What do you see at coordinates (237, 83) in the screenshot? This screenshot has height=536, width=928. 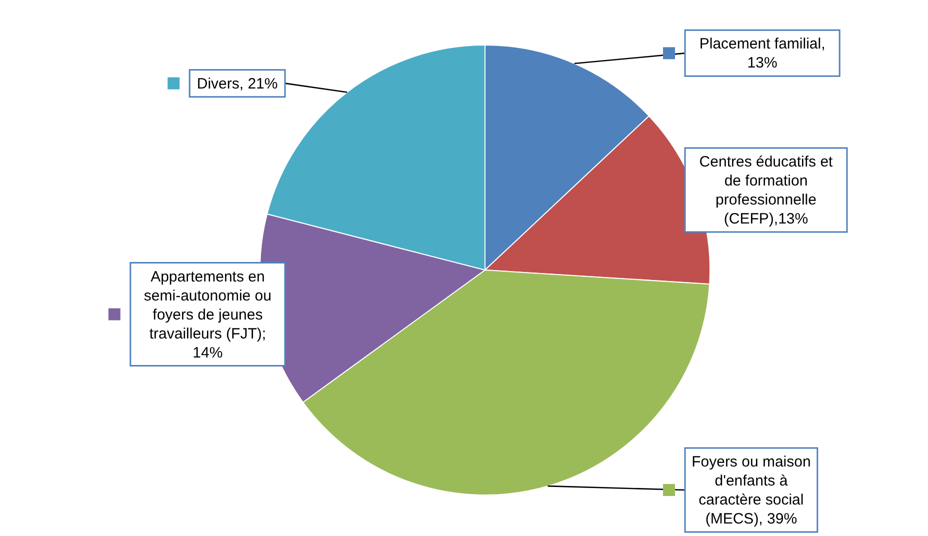 I see `legend-label: Divers, 21%` at bounding box center [237, 83].